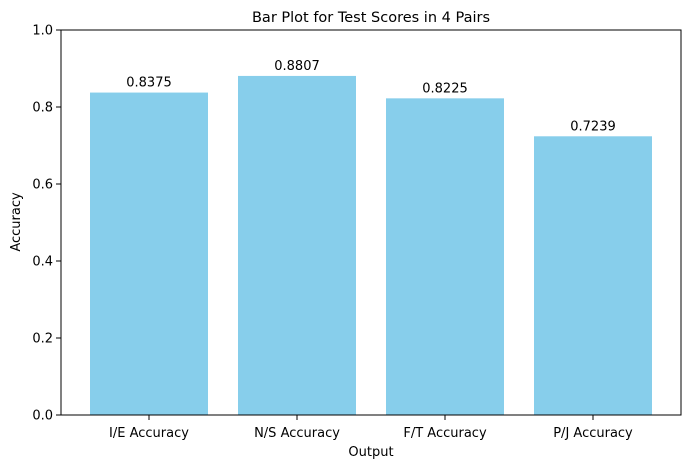 This screenshot has width=691, height=468. Describe the element at coordinates (42, 185) in the screenshot. I see `y-tick-label-4: 0.6` at that location.